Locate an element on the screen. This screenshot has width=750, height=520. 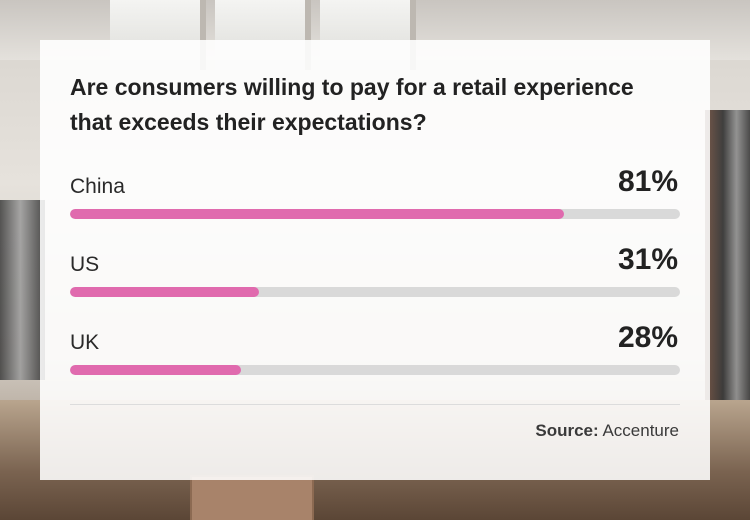
bar-value-label: 28% is located at coordinates (647, 337).